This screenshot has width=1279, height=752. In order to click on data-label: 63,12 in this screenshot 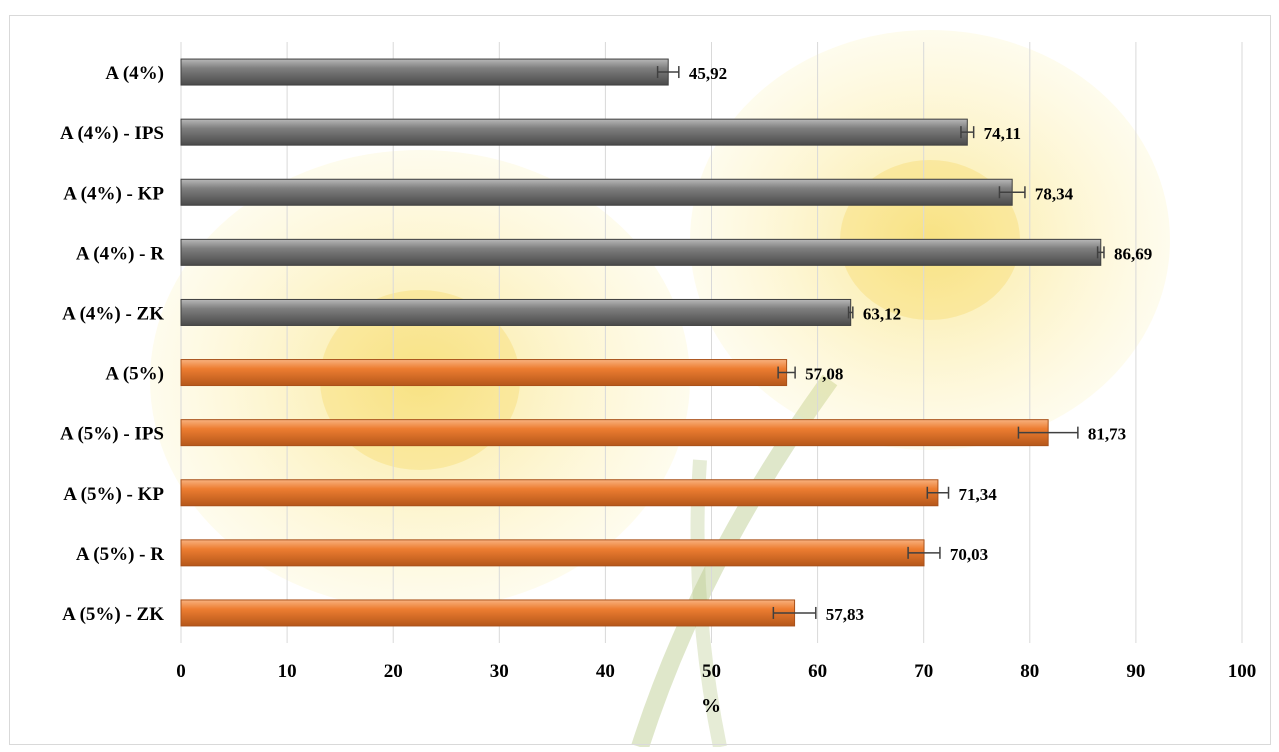, I will do `click(882, 313)`.